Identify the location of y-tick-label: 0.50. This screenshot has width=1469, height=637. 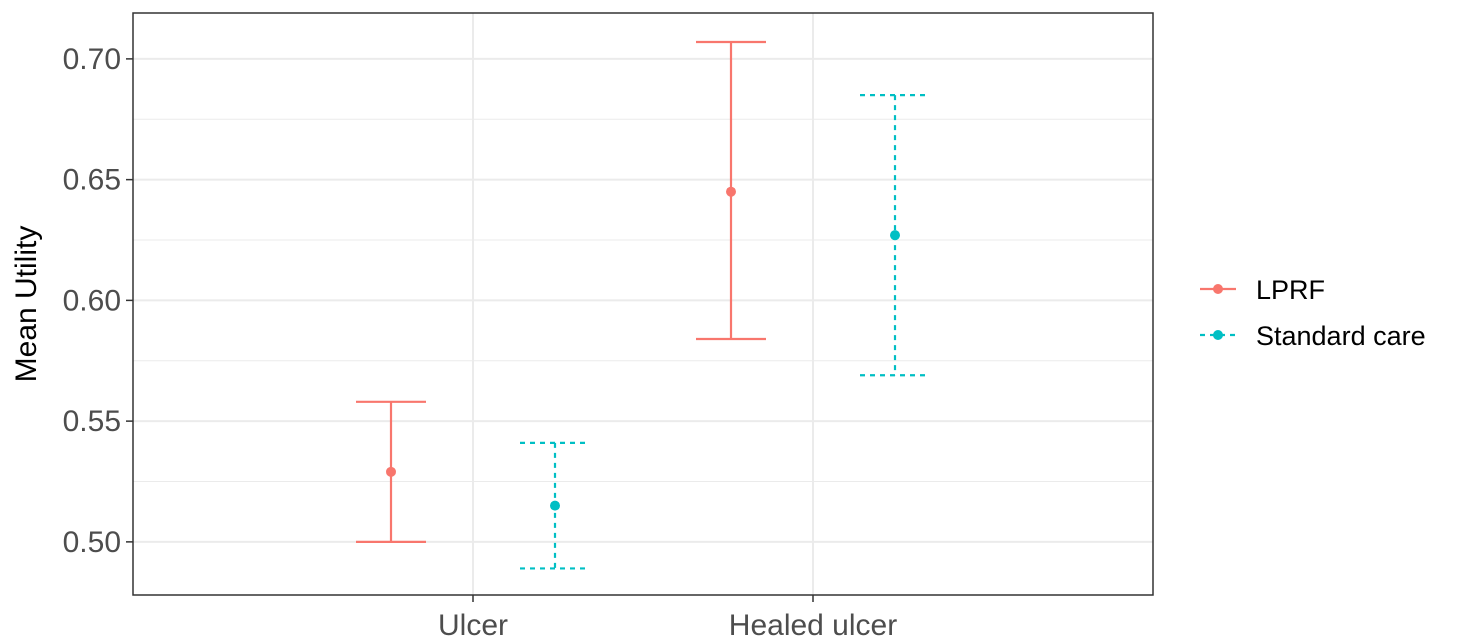
(92, 542).